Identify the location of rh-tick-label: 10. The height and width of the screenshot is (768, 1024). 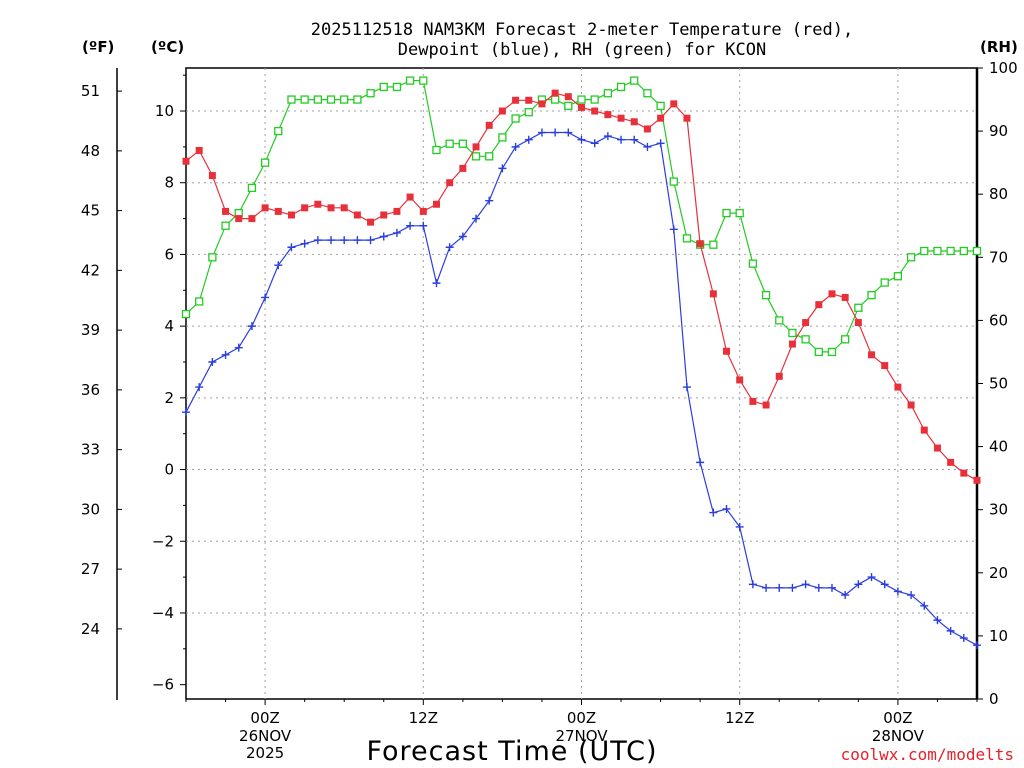
(998, 636).